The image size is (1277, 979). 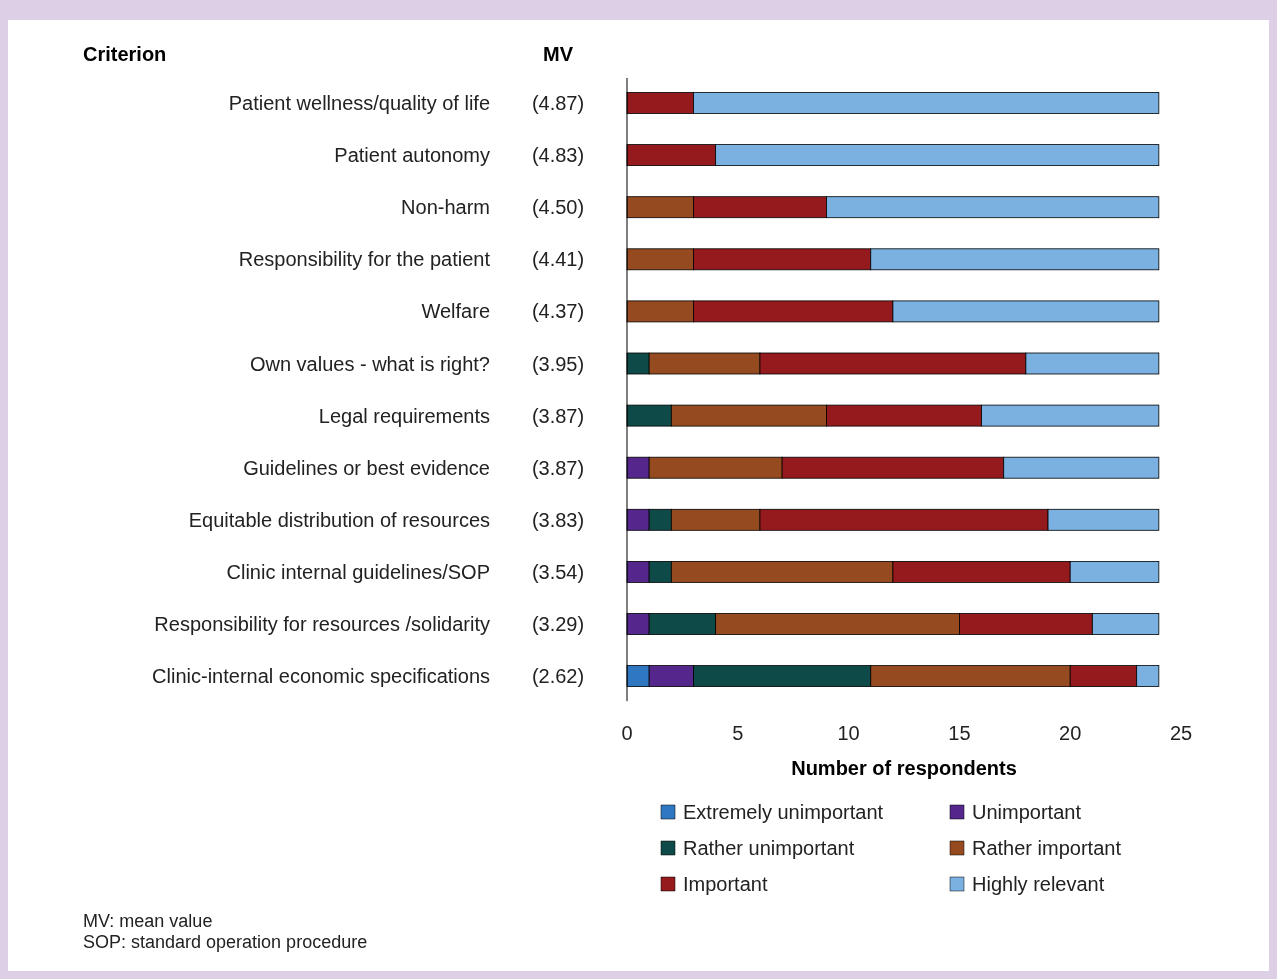 I want to click on text: MV, so click(x=558, y=54).